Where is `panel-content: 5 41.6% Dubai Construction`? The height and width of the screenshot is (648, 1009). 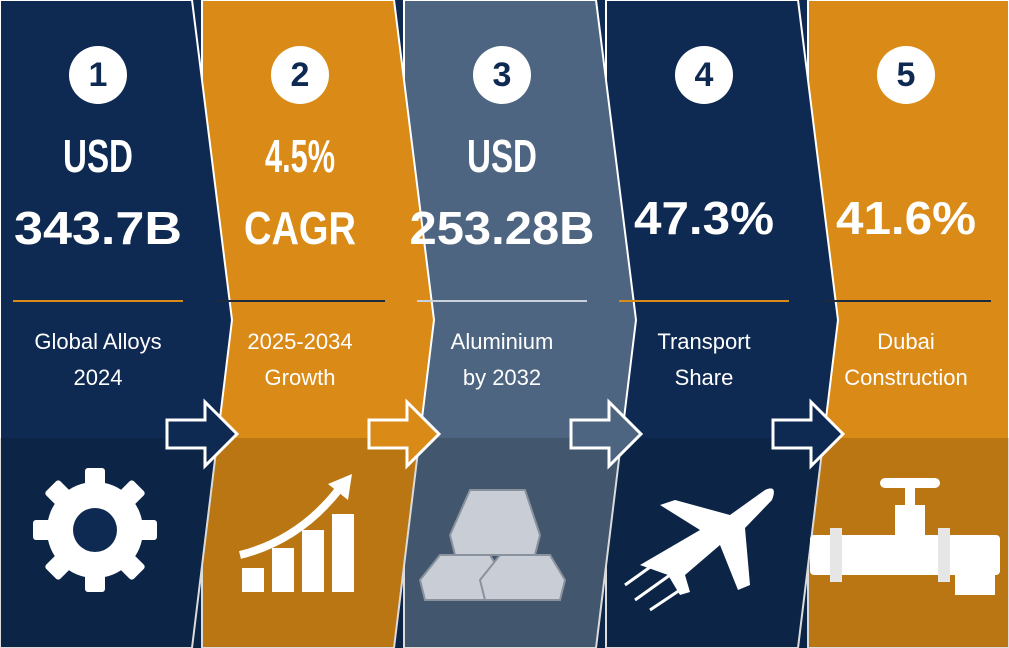
panel-content: 5 41.6% Dubai Construction is located at coordinates (906, 218).